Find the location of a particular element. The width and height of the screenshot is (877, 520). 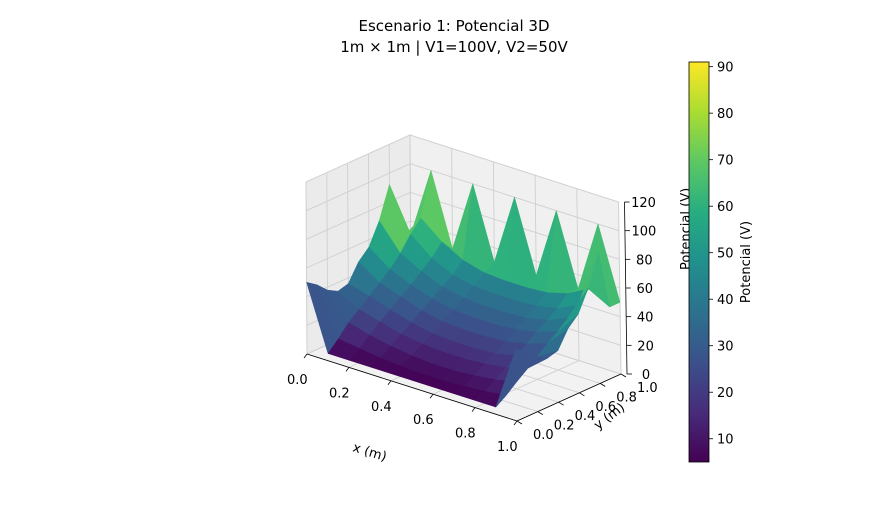

x-axis-label: x (m) is located at coordinates (370, 452).